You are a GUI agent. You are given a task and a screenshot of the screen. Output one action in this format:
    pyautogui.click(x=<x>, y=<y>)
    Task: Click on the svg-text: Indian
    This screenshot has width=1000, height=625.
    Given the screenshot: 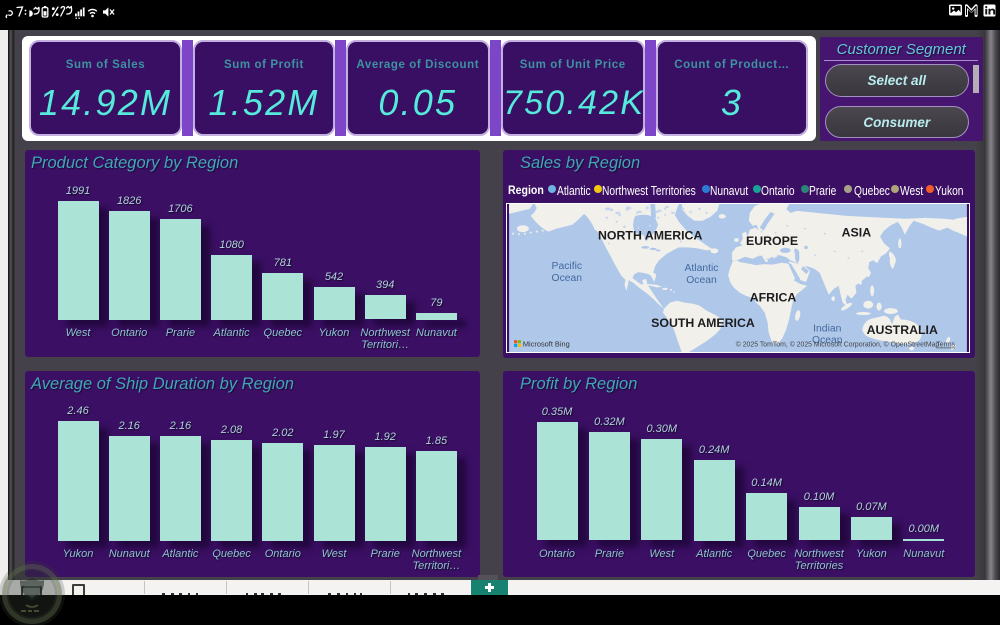 What is the action you would take?
    pyautogui.click(x=827, y=328)
    